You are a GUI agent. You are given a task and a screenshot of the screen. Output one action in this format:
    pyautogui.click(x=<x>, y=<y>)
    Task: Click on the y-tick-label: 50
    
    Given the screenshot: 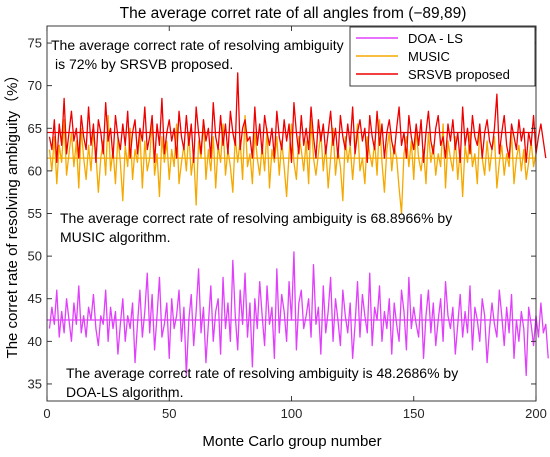 What is the action you would take?
    pyautogui.click(x=35, y=256)
    